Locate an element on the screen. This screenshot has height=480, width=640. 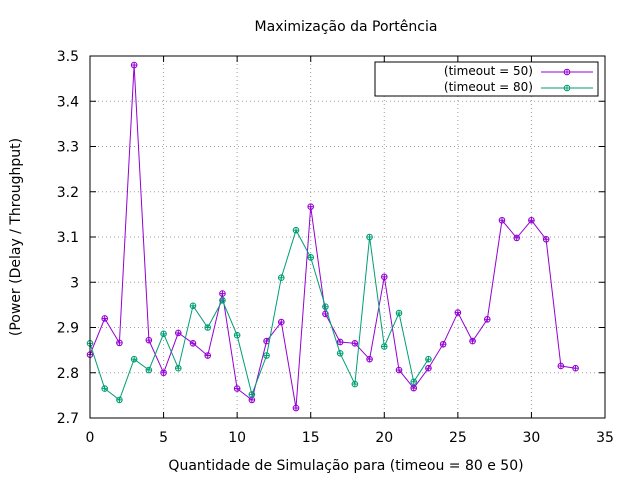
y-tick-label: 3.5 is located at coordinates (68, 57).